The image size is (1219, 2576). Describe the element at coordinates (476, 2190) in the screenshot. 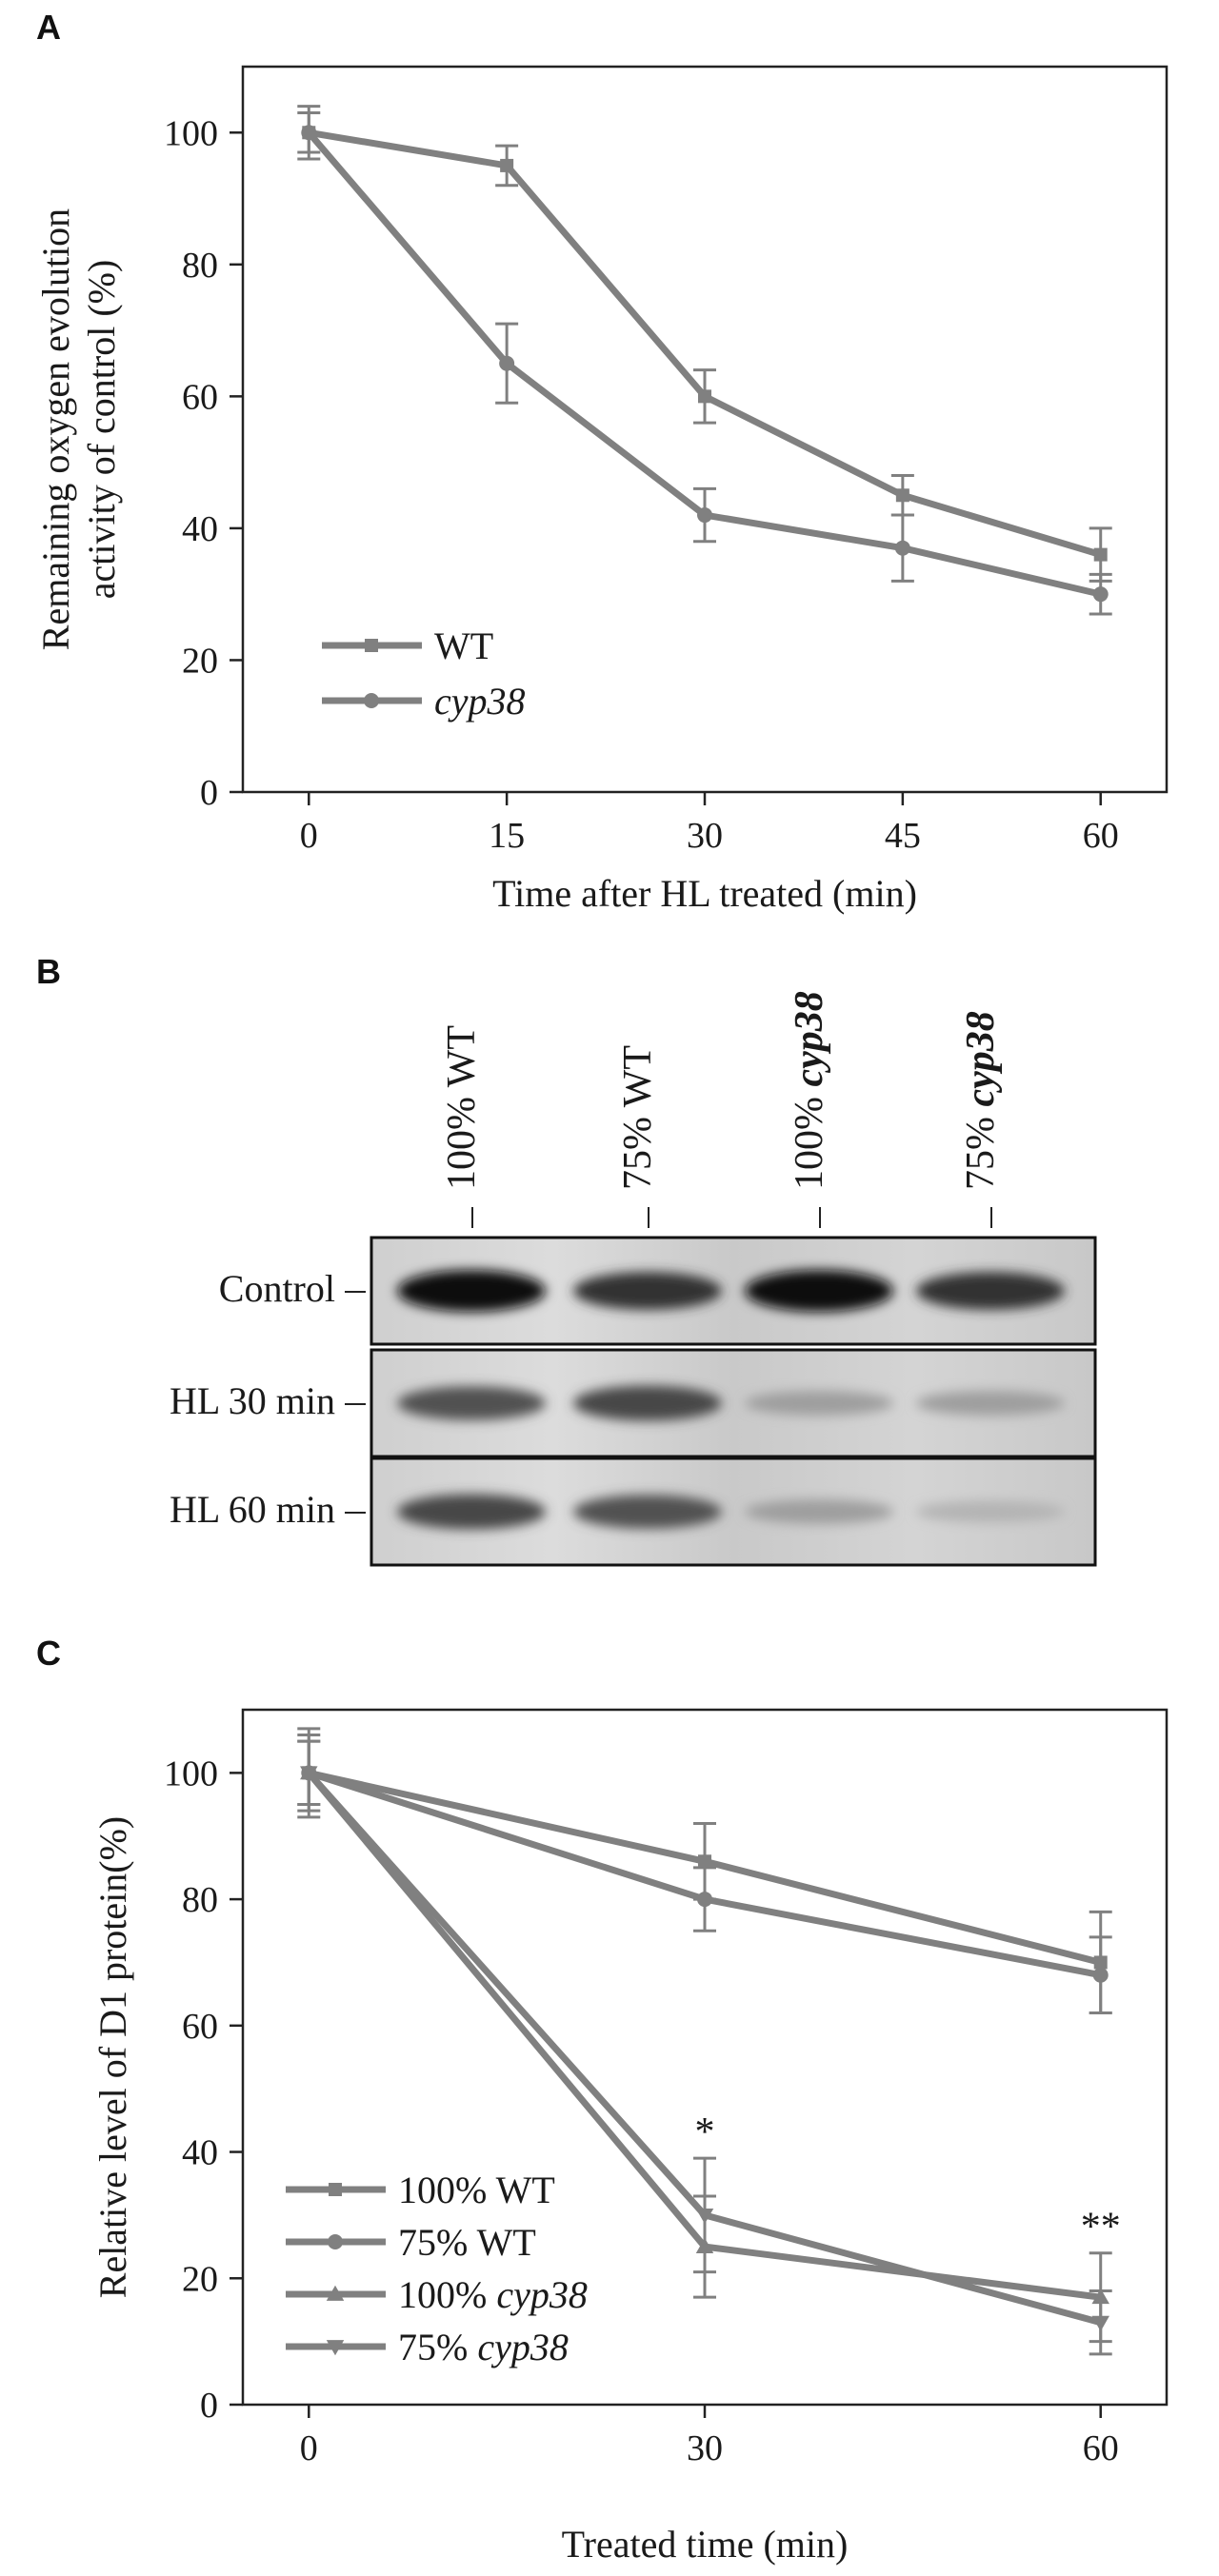

I see `legend-label: 100% WT` at that location.